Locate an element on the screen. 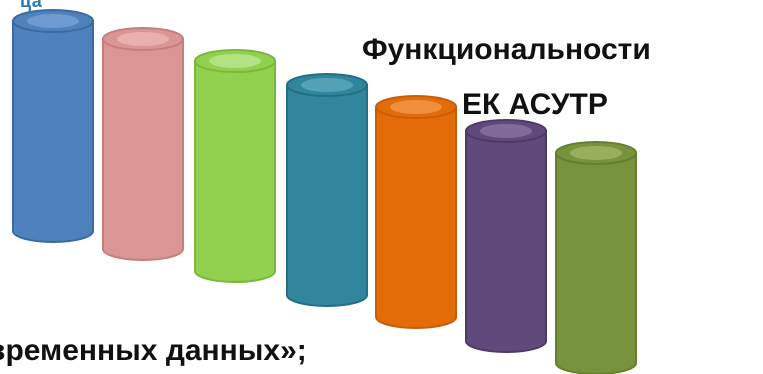 The width and height of the screenshot is (763, 374). corner-text-fragment: ца is located at coordinates (31, 5).